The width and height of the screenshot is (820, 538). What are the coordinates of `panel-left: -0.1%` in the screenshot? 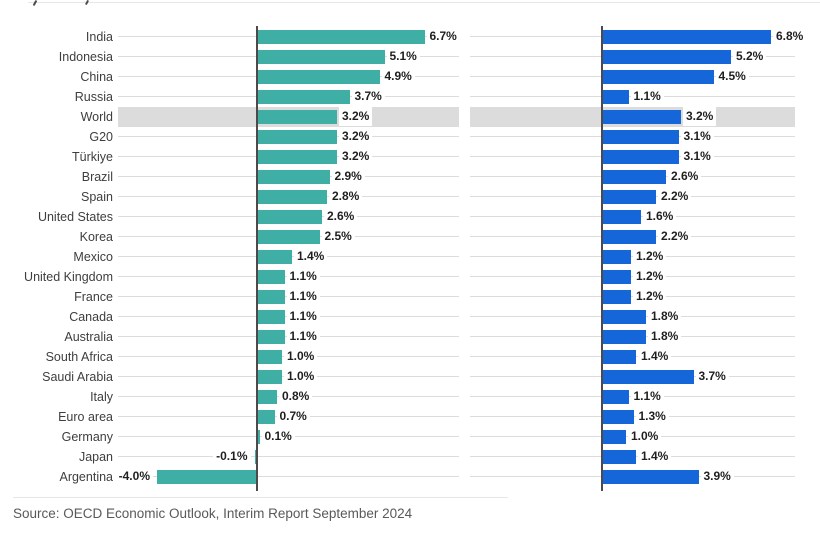 It's located at (288, 457).